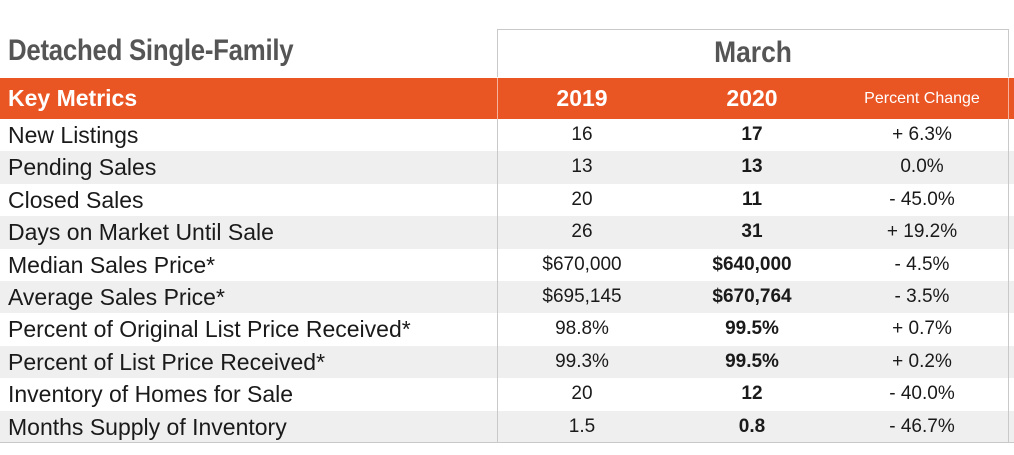 This screenshot has height=455, width=1014. What do you see at coordinates (752, 199) in the screenshot?
I see `value-2020: 11` at bounding box center [752, 199].